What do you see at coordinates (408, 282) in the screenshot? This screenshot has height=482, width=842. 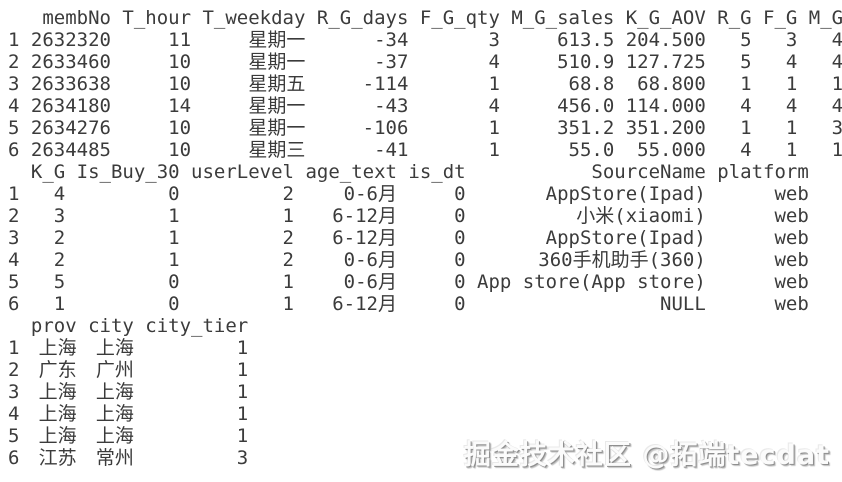 I see `table-row: 5 5 0 1 0-6月 0 App store(App store) web` at bounding box center [408, 282].